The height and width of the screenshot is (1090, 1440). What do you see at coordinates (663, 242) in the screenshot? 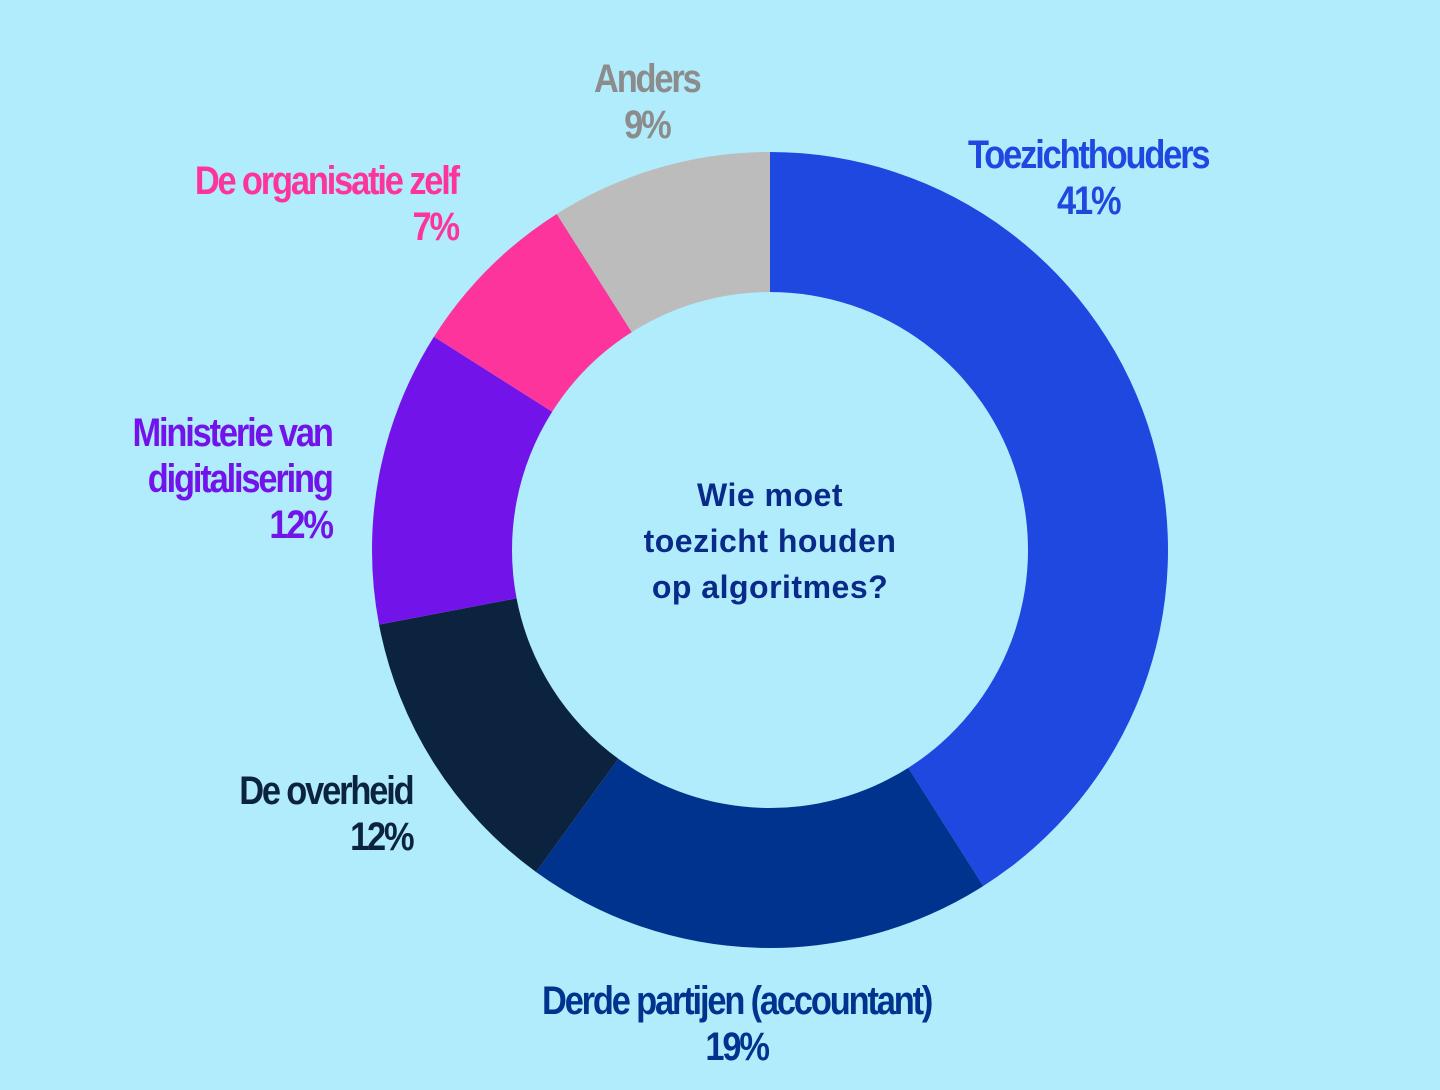
I see `slice-anders` at bounding box center [663, 242].